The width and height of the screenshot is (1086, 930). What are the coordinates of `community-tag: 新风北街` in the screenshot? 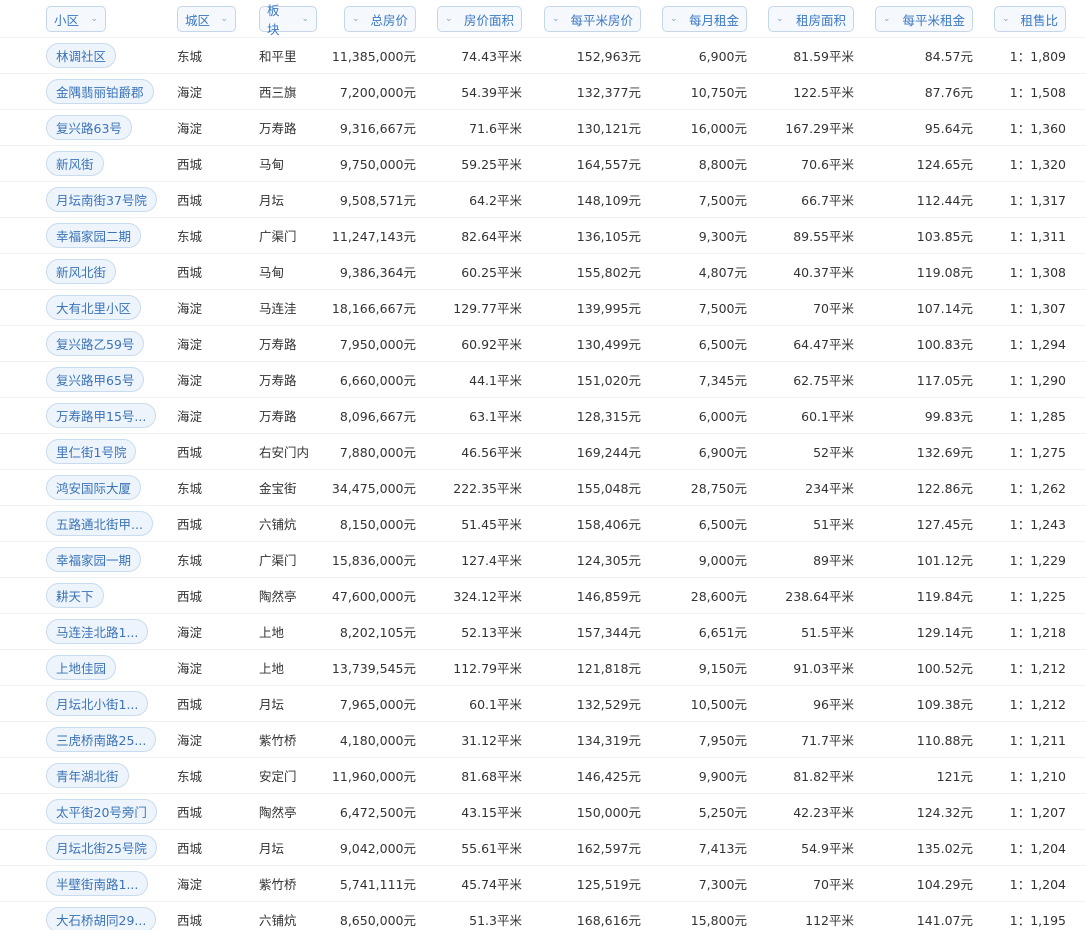 It's located at (81, 271).